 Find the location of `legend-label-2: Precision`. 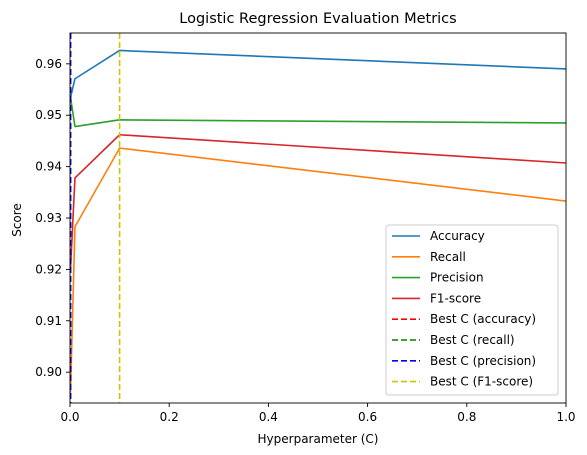

legend-label-2: Precision is located at coordinates (457, 278).